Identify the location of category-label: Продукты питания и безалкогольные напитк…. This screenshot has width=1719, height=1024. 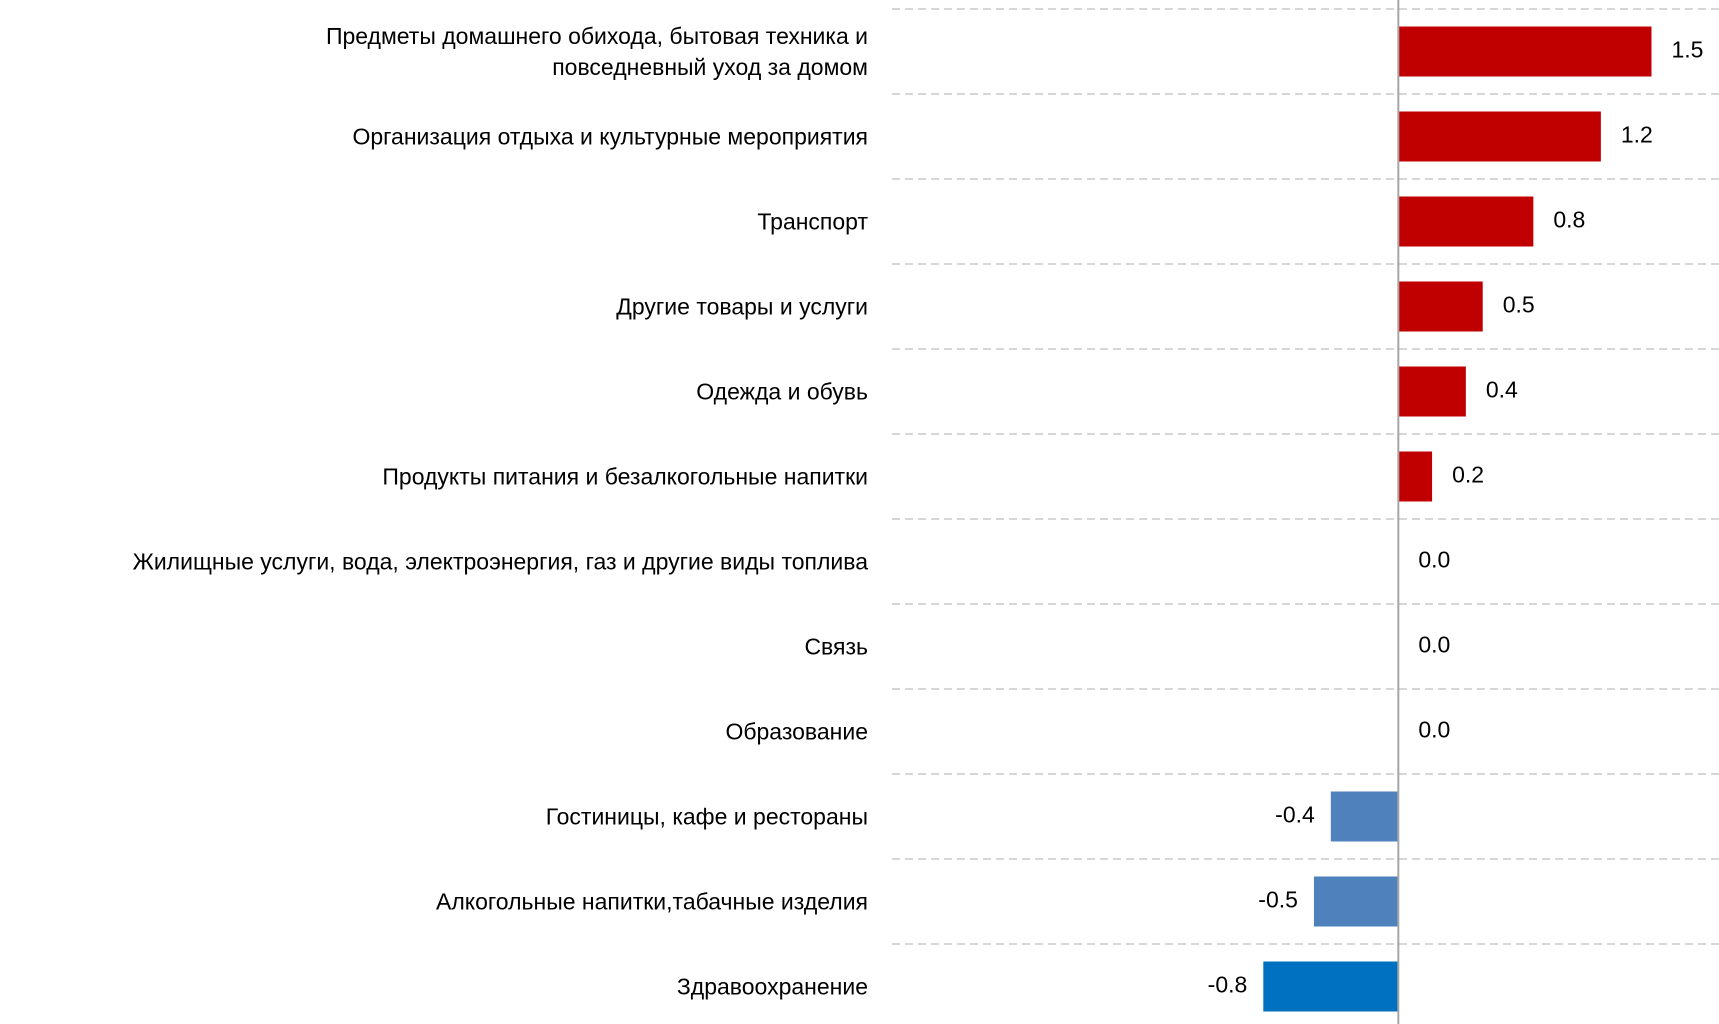
(625, 476).